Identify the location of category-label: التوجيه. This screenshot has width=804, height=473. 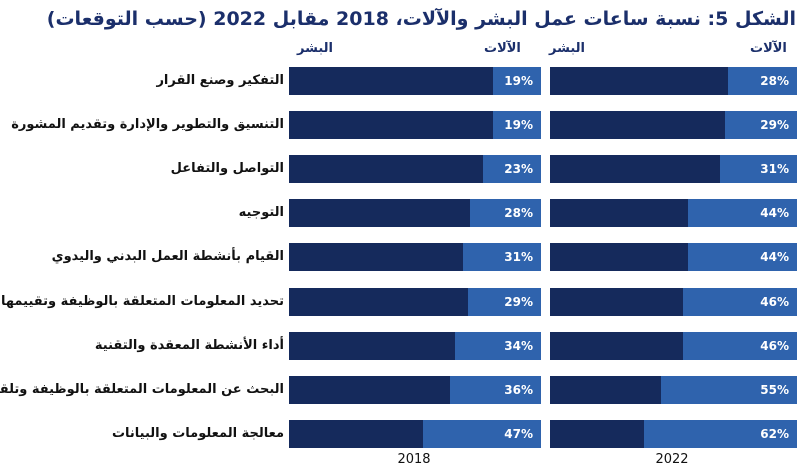
(261, 213).